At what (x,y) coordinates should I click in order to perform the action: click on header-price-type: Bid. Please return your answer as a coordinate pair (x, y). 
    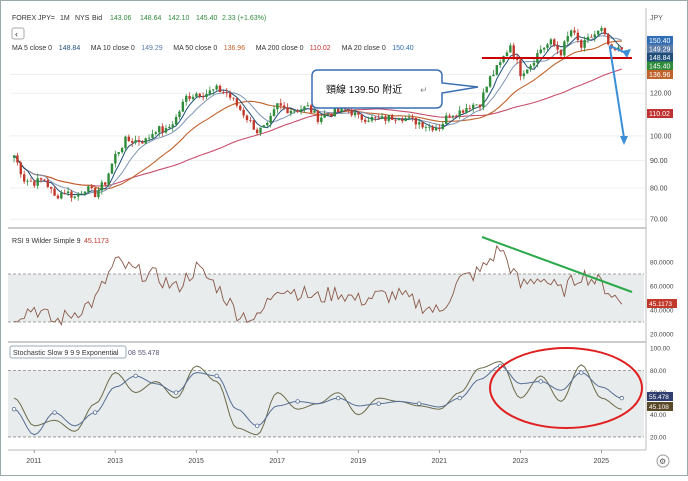
    Looking at the image, I should click on (97, 18).